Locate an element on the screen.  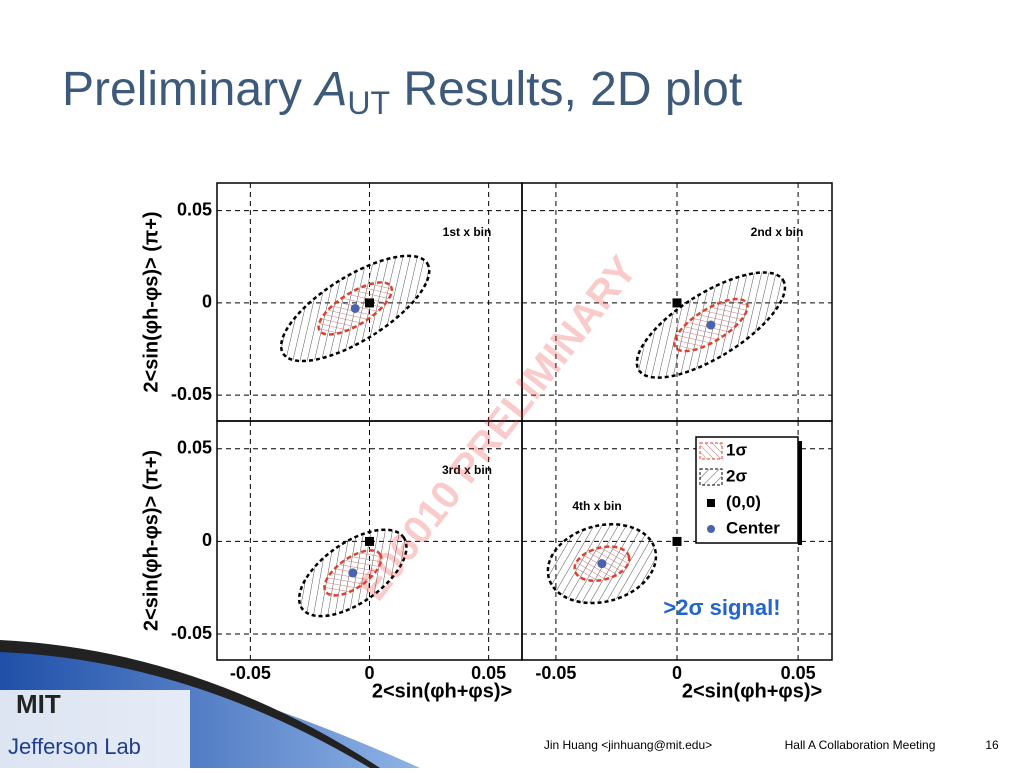
legend-label: 1σ is located at coordinates (736, 449).